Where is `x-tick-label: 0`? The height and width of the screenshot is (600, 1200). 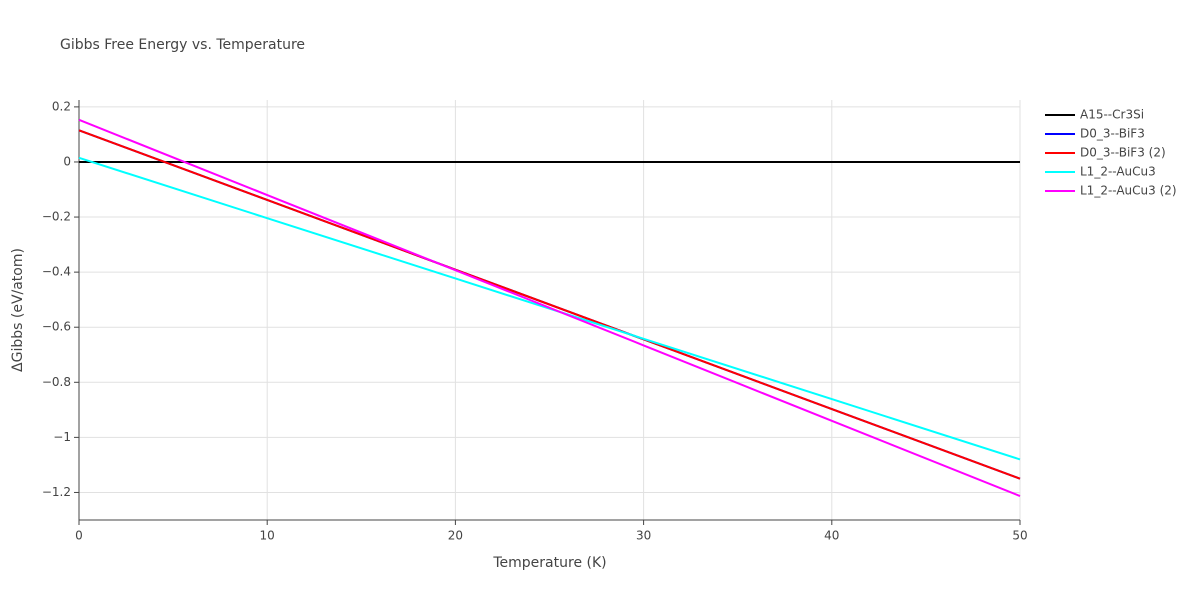
x-tick-label: 0 is located at coordinates (79, 536).